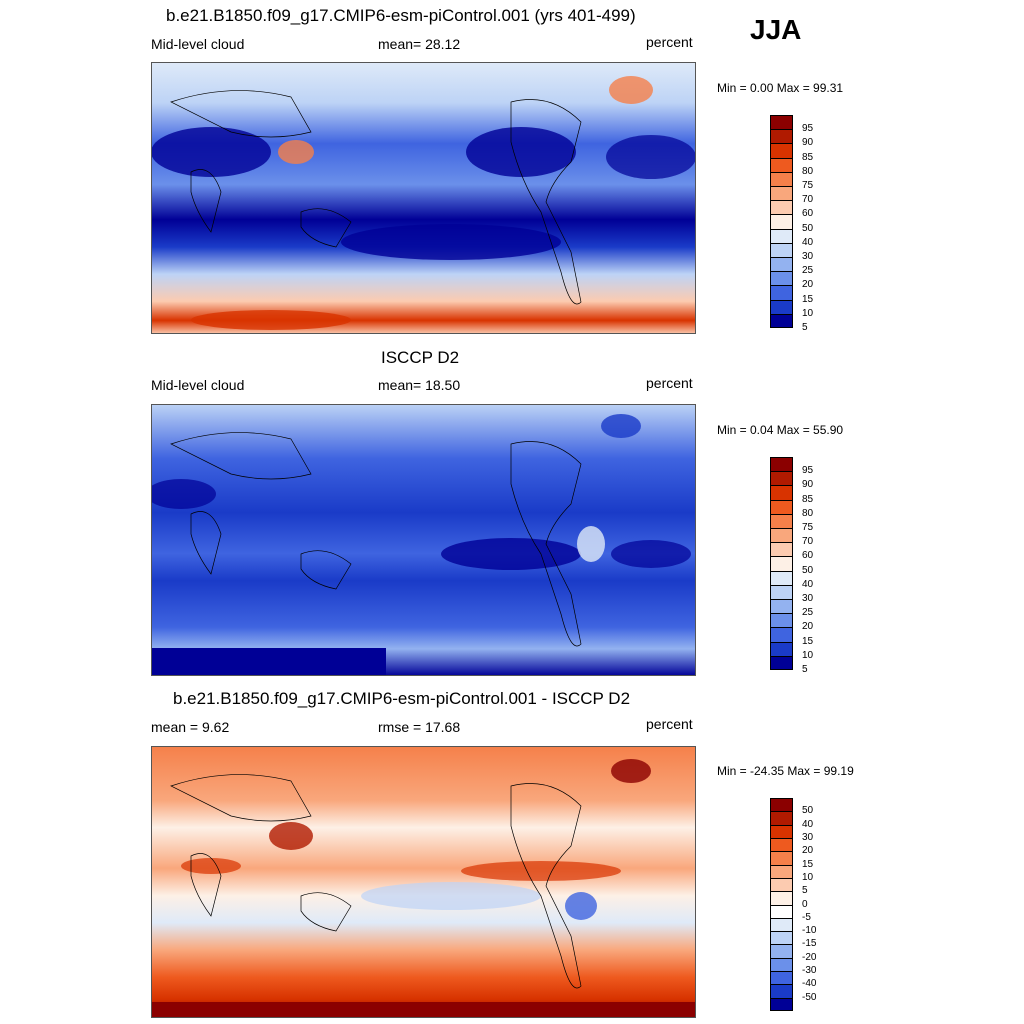 The height and width of the screenshot is (1024, 1024). Describe the element at coordinates (423, 540) in the screenshot. I see `panel-2-map` at that location.